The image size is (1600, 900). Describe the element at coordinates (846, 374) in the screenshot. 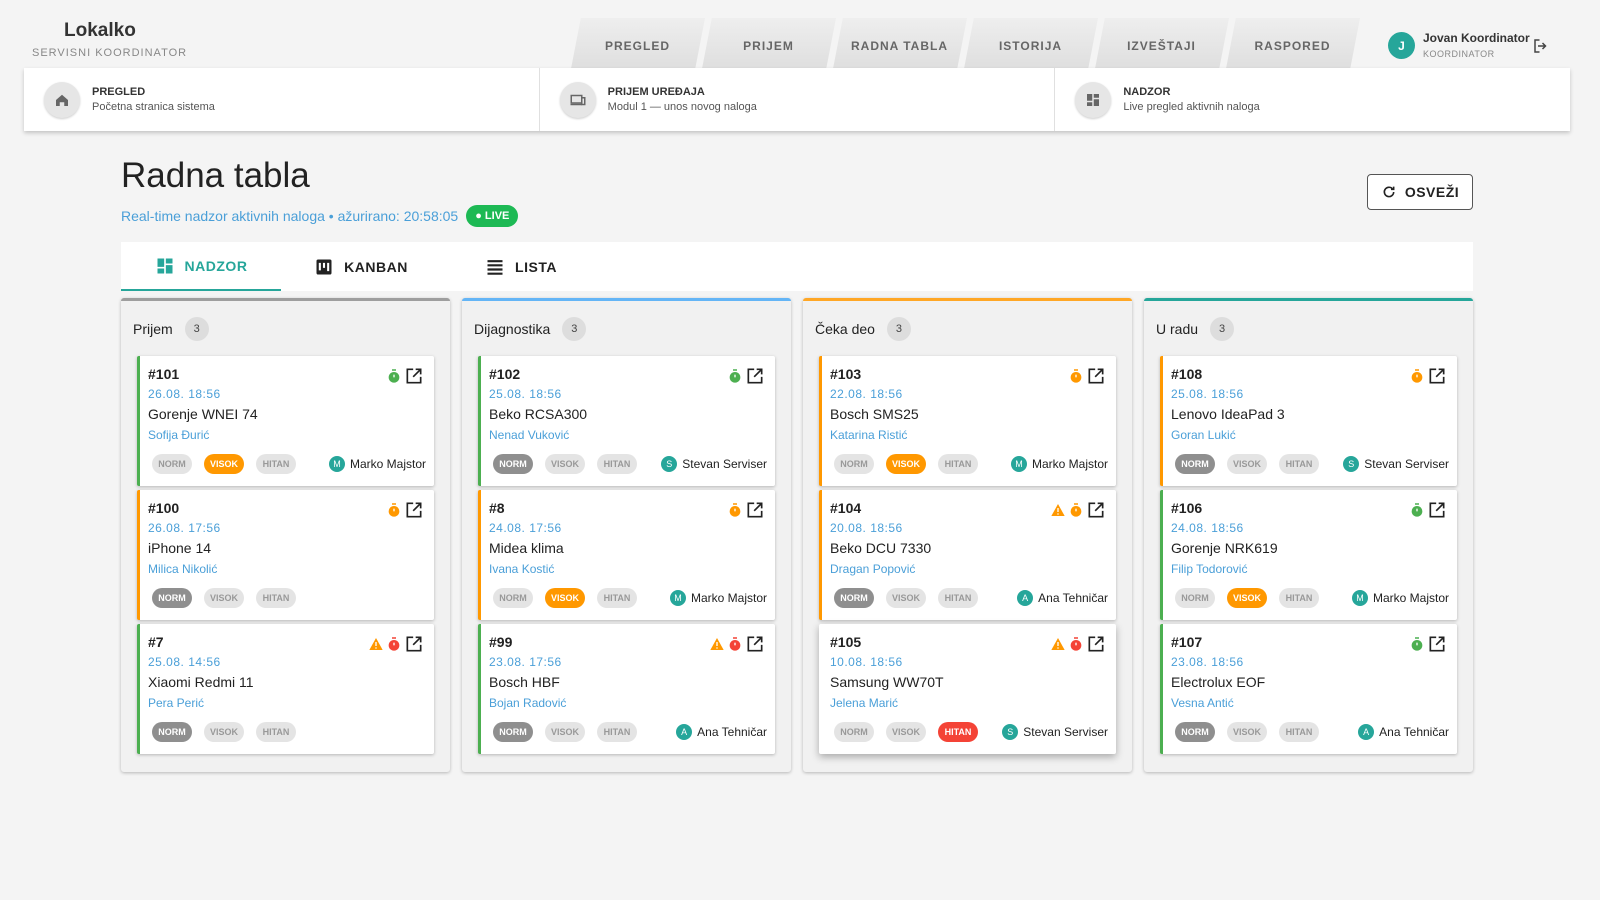

I see `order-id: #103` at that location.